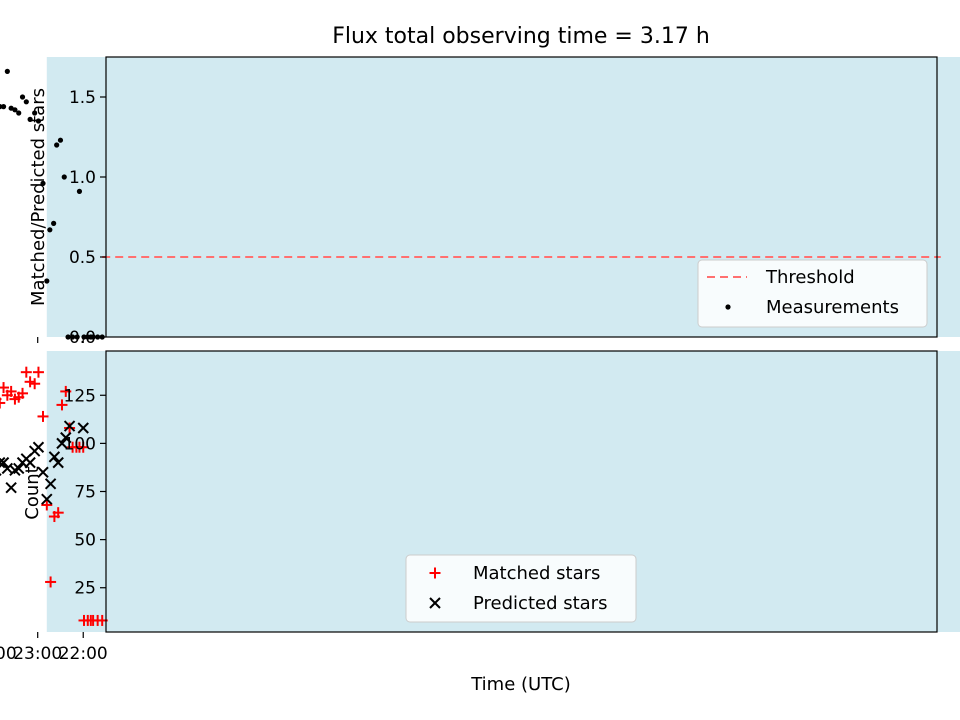 This screenshot has height=720, width=960. Describe the element at coordinates (83, 654) in the screenshot. I see `x-tick-label: 22:00` at that location.